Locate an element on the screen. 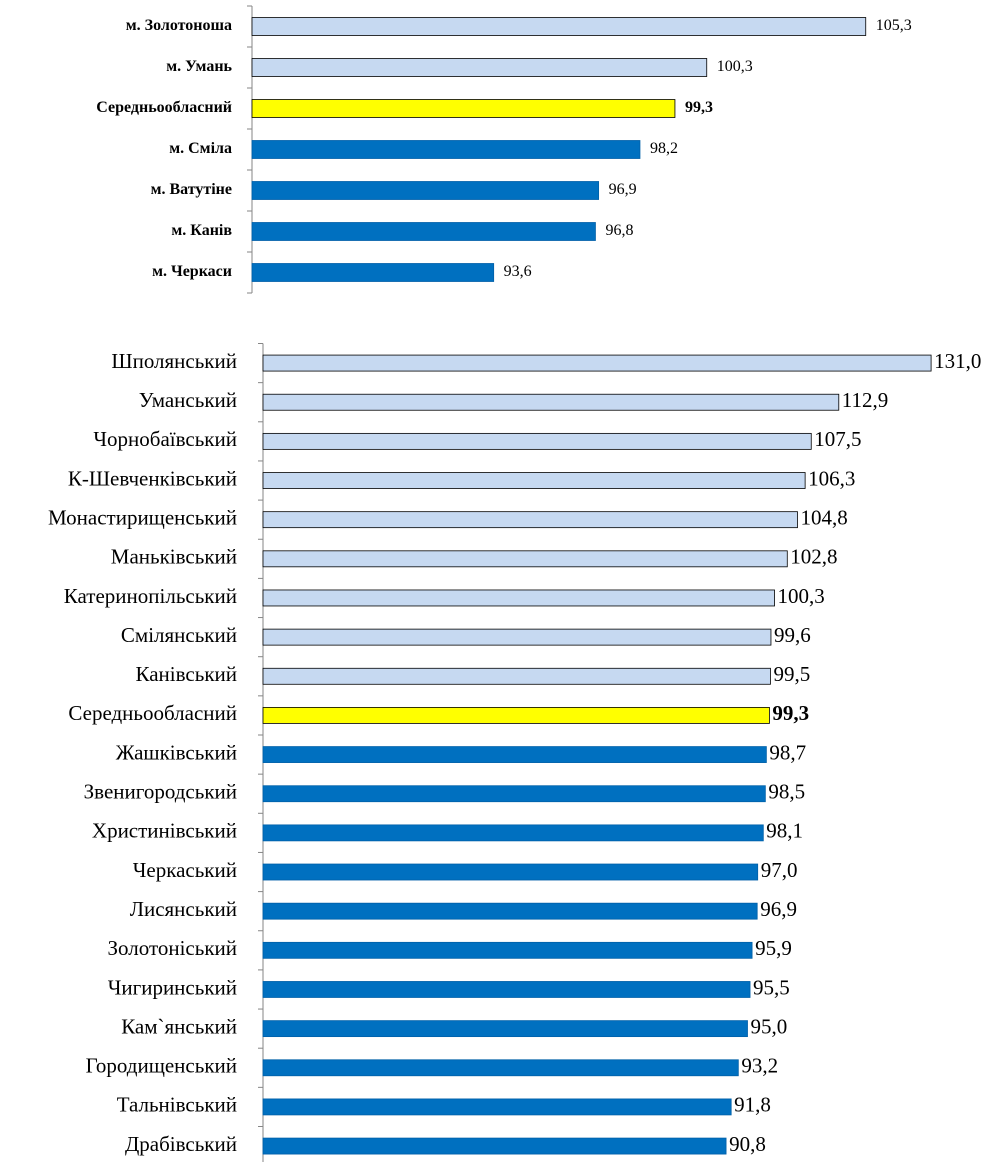 The width and height of the screenshot is (992, 1162). category-label: м. Умань is located at coordinates (199, 66).